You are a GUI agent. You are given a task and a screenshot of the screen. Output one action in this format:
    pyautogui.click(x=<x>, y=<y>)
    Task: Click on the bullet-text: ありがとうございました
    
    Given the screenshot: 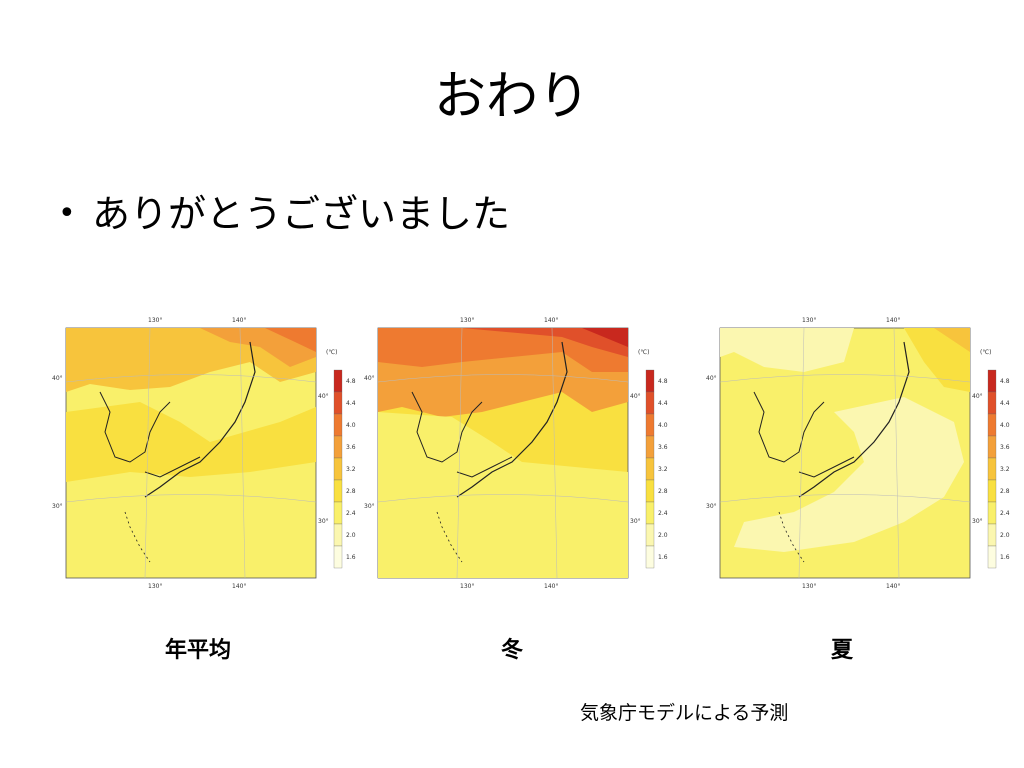 What is the action you would take?
    pyautogui.click(x=301, y=214)
    